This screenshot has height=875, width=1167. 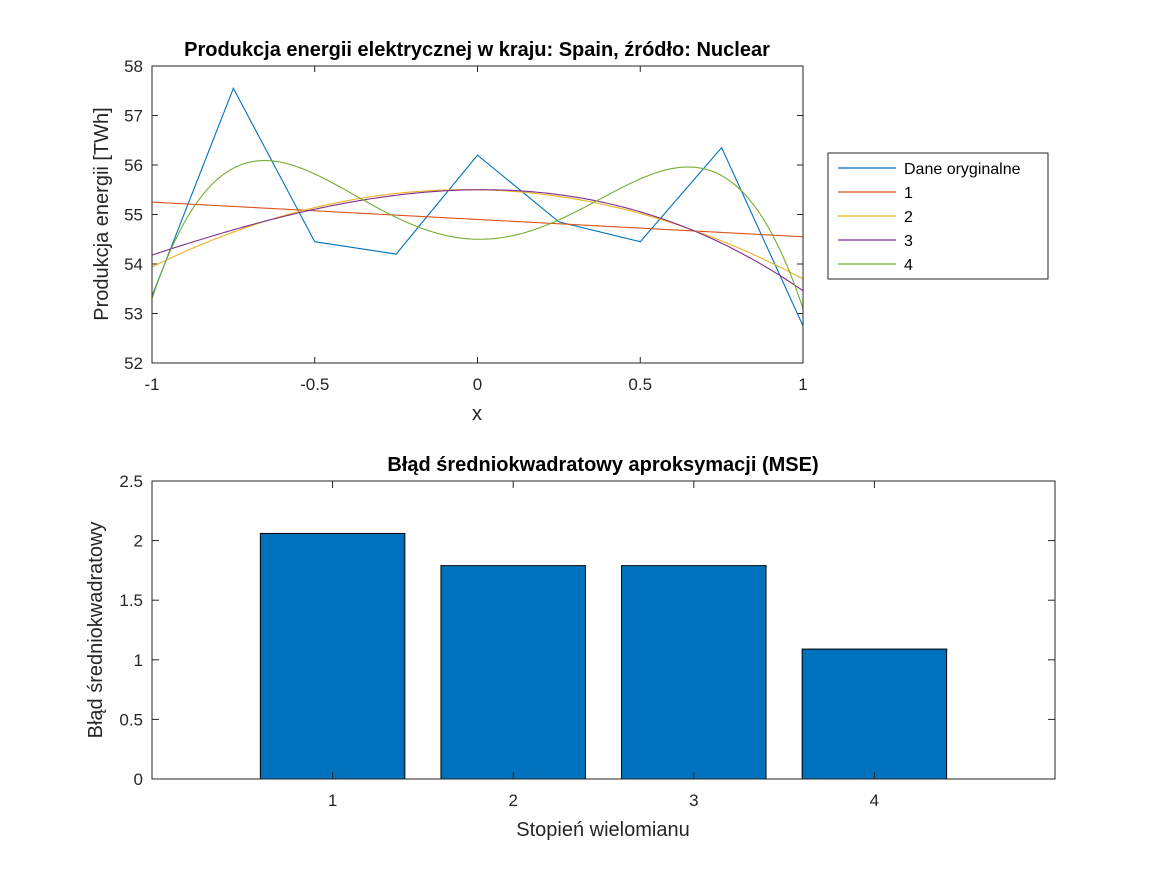 I want to click on chart2-y-tick-label: 1.5, so click(x=131, y=600).